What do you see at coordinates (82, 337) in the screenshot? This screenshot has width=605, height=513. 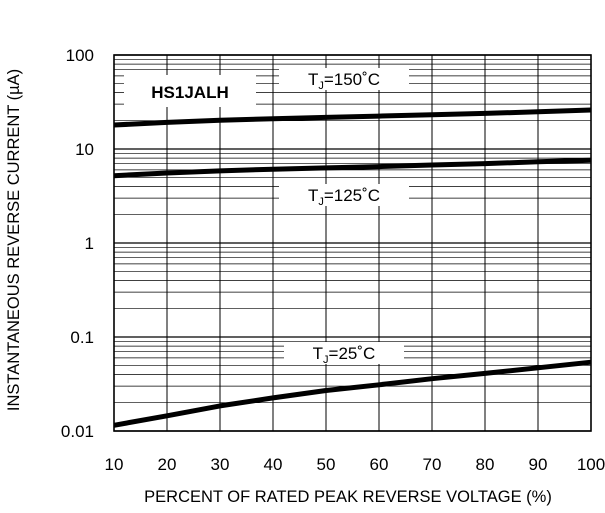 I see `y-tick-label: 0.1` at bounding box center [82, 337].